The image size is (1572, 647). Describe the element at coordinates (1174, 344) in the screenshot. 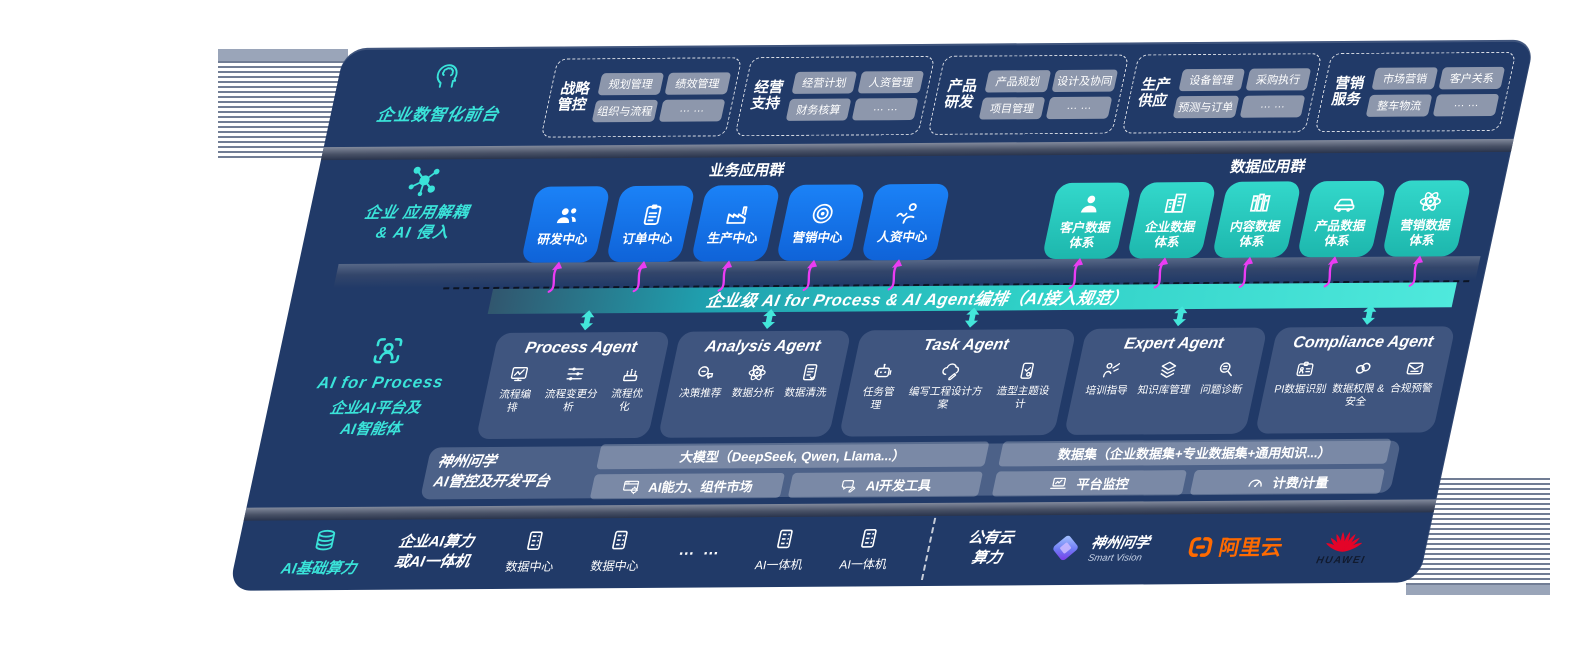

I see `agent-title: Expert Agent` at that location.